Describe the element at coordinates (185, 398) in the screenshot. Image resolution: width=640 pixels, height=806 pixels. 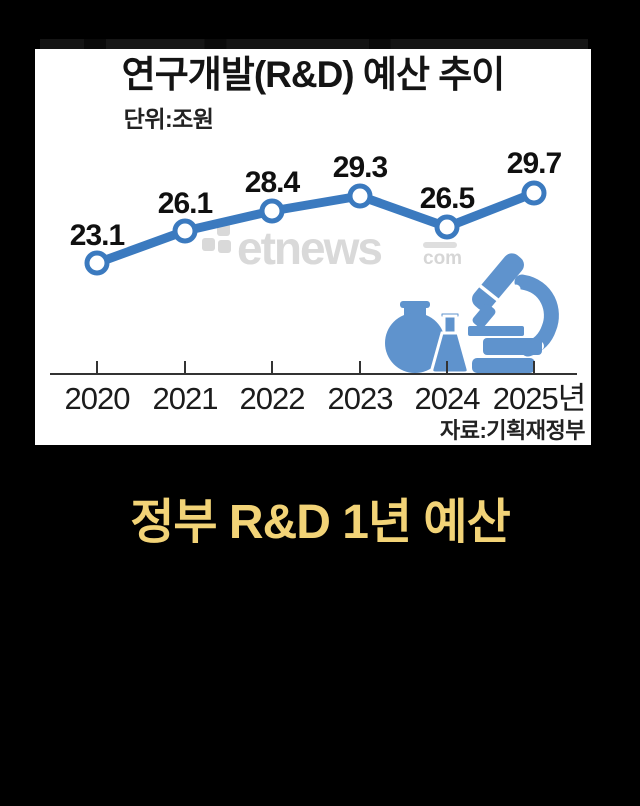
I see `year-label-2021: 2021` at that location.